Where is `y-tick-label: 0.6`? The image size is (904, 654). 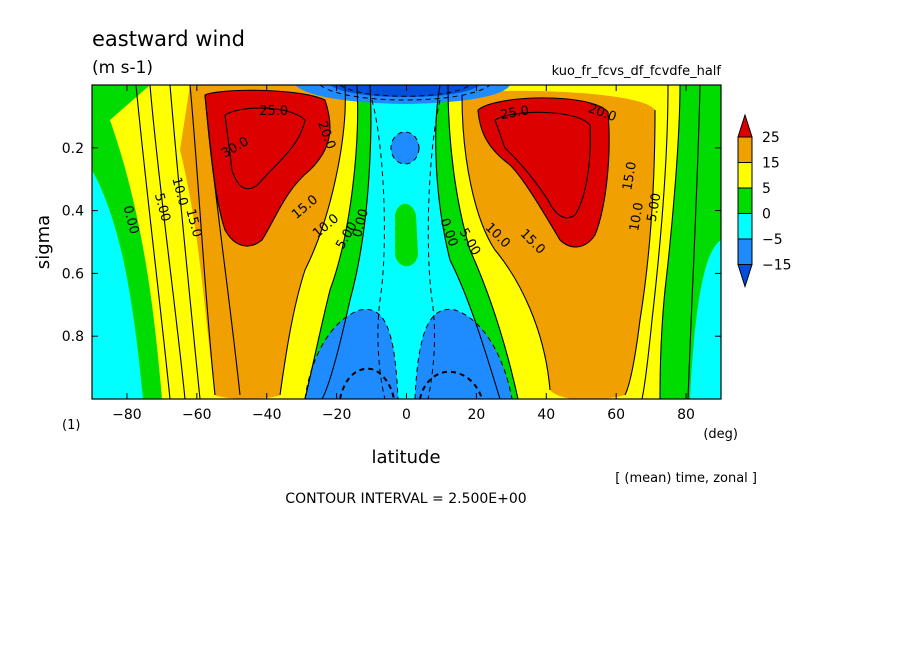
y-tick-label: 0.6 is located at coordinates (73, 274).